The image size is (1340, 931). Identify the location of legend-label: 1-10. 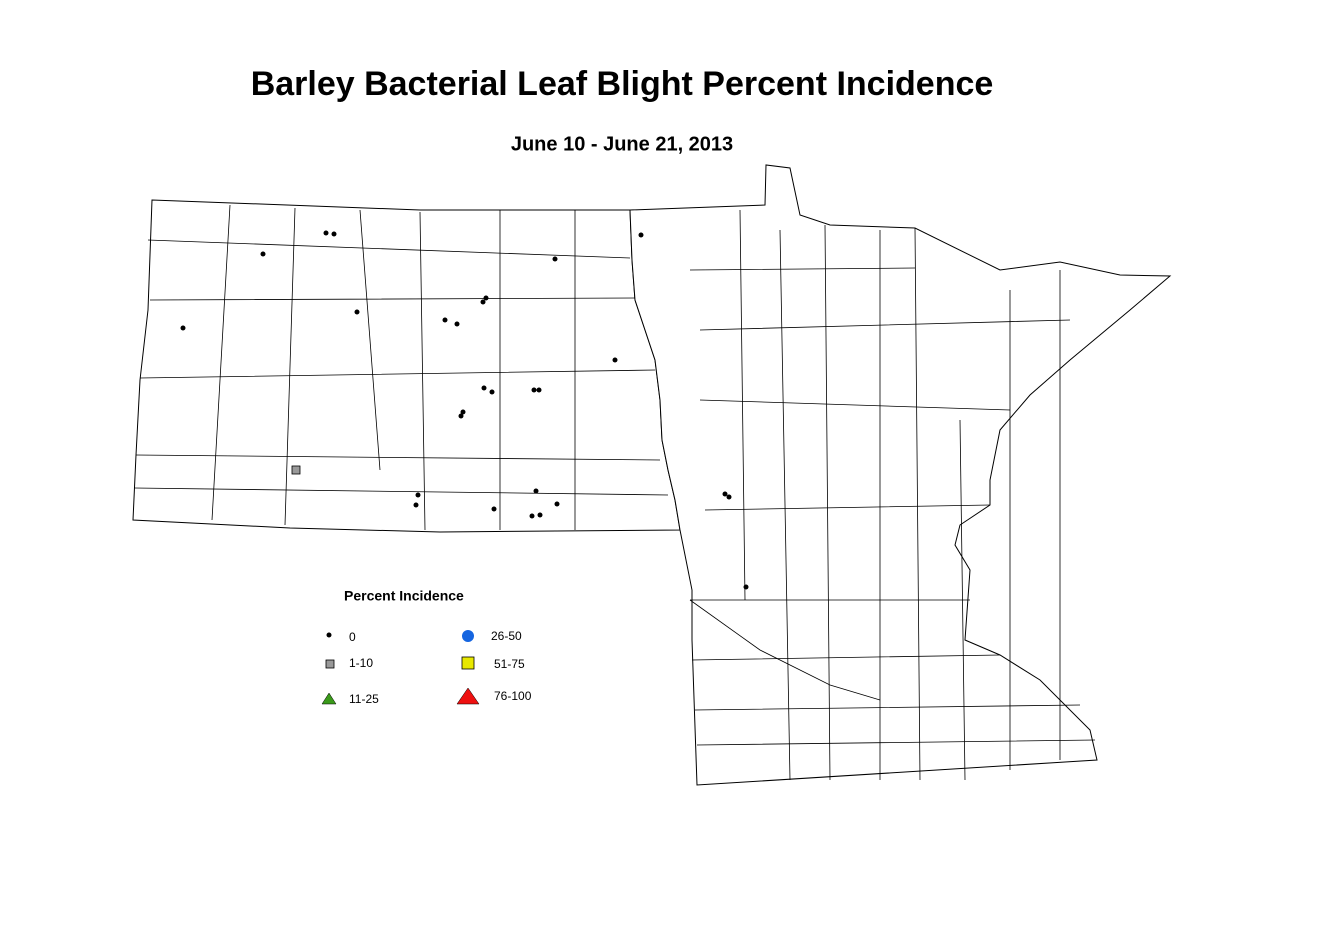
(361, 663).